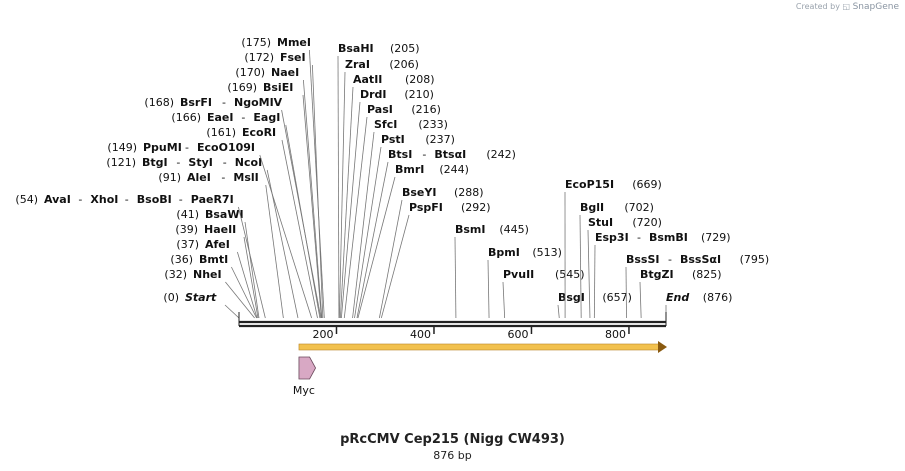  What do you see at coordinates (504, 300) in the screenshot?
I see `site-line-pvuii` at bounding box center [504, 300].